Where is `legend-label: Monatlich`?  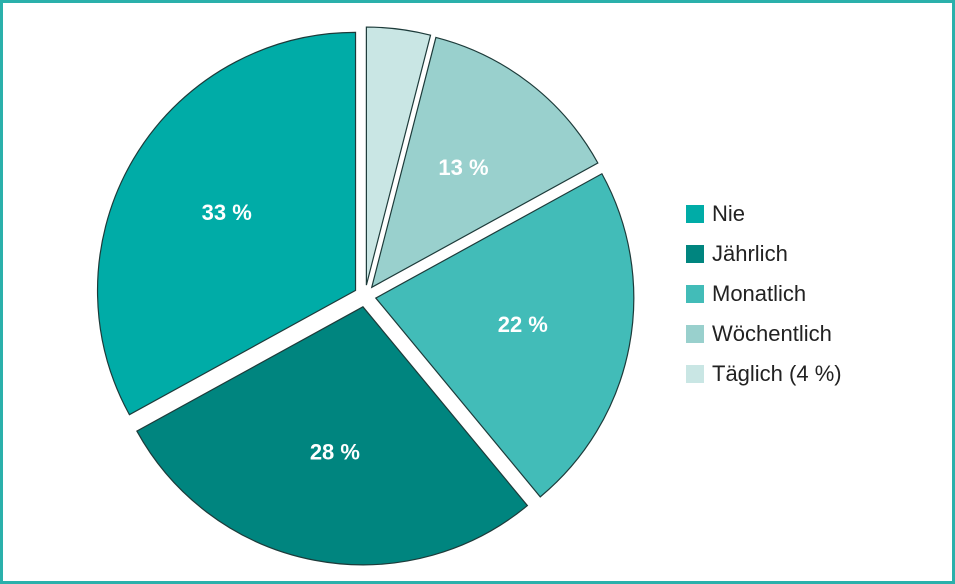 legend-label: Monatlich is located at coordinates (759, 293).